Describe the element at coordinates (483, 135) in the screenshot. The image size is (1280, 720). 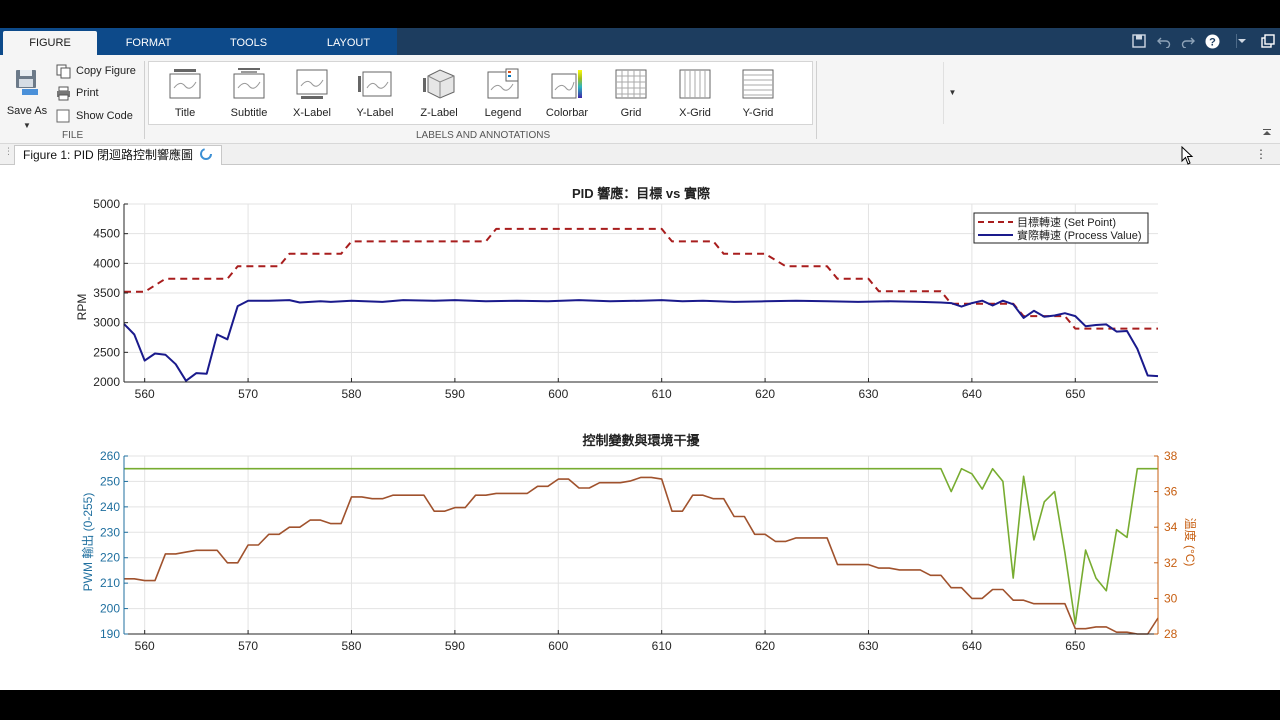
I see `labels-section-caption: LABELS AND ANNOTATIONS` at that location.